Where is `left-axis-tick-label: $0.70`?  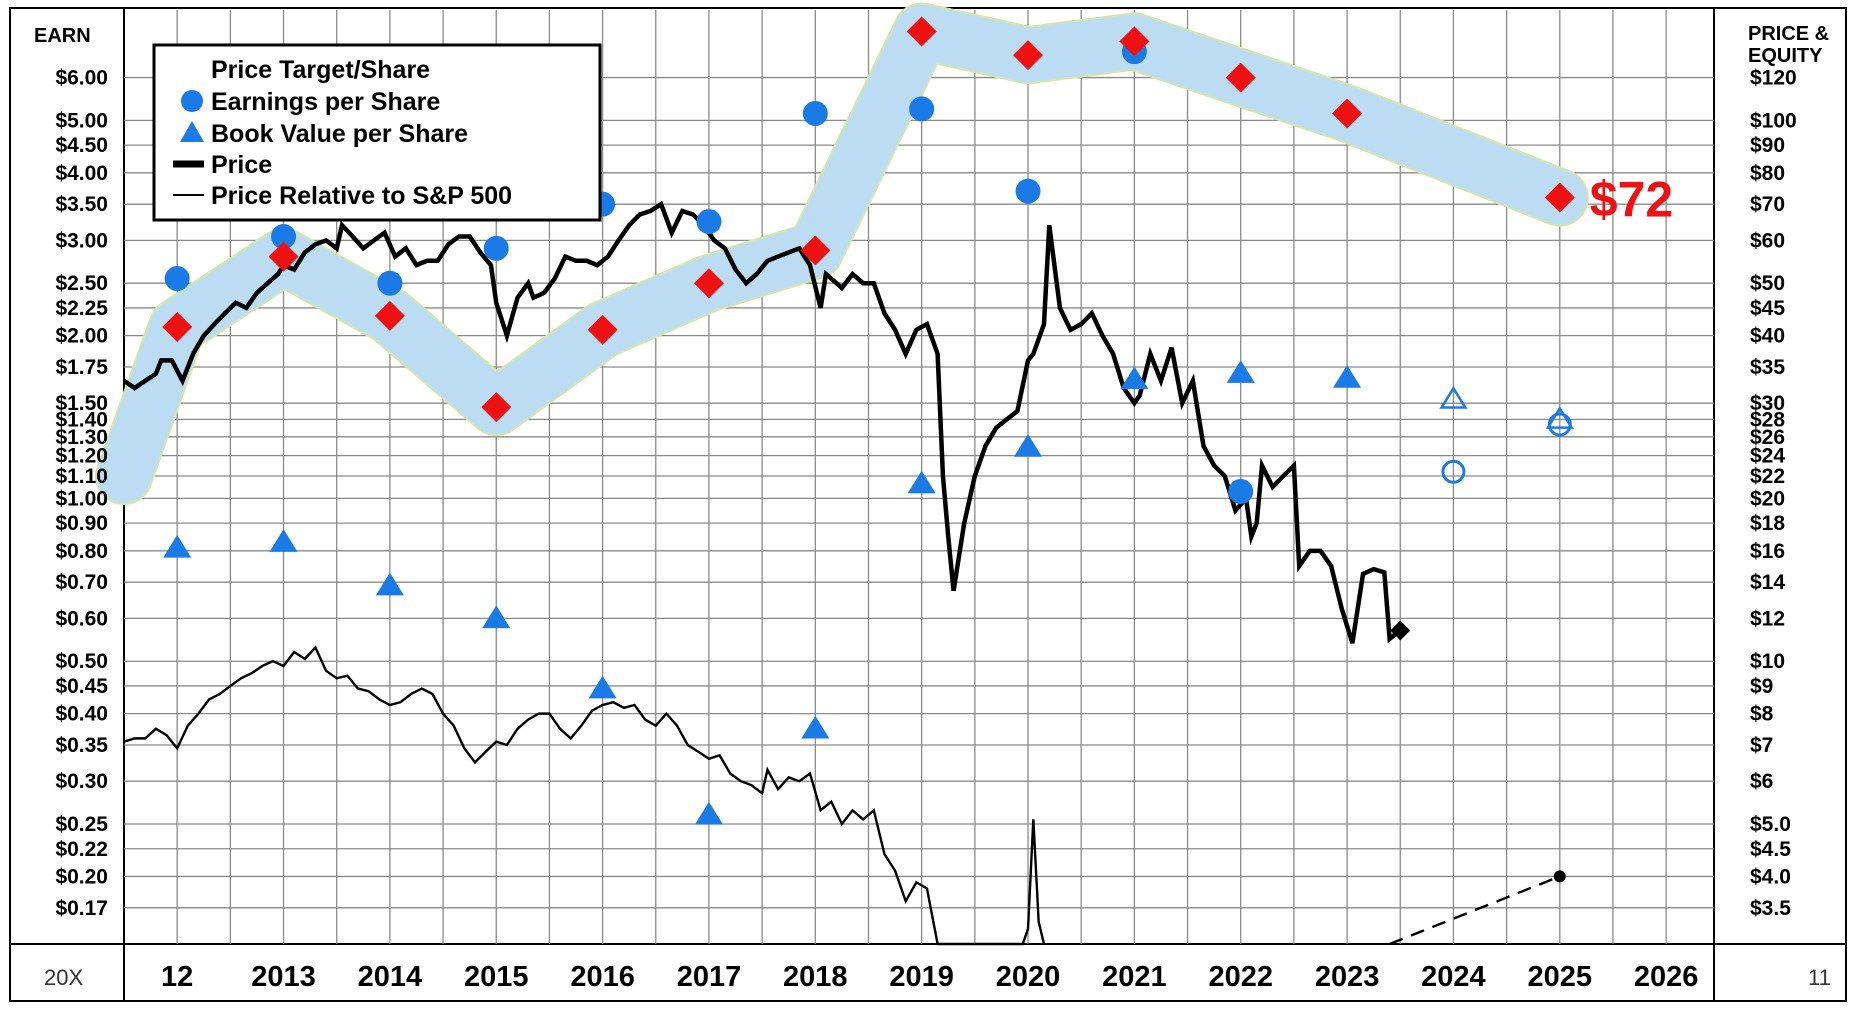 left-axis-tick-label: $0.70 is located at coordinates (81, 582).